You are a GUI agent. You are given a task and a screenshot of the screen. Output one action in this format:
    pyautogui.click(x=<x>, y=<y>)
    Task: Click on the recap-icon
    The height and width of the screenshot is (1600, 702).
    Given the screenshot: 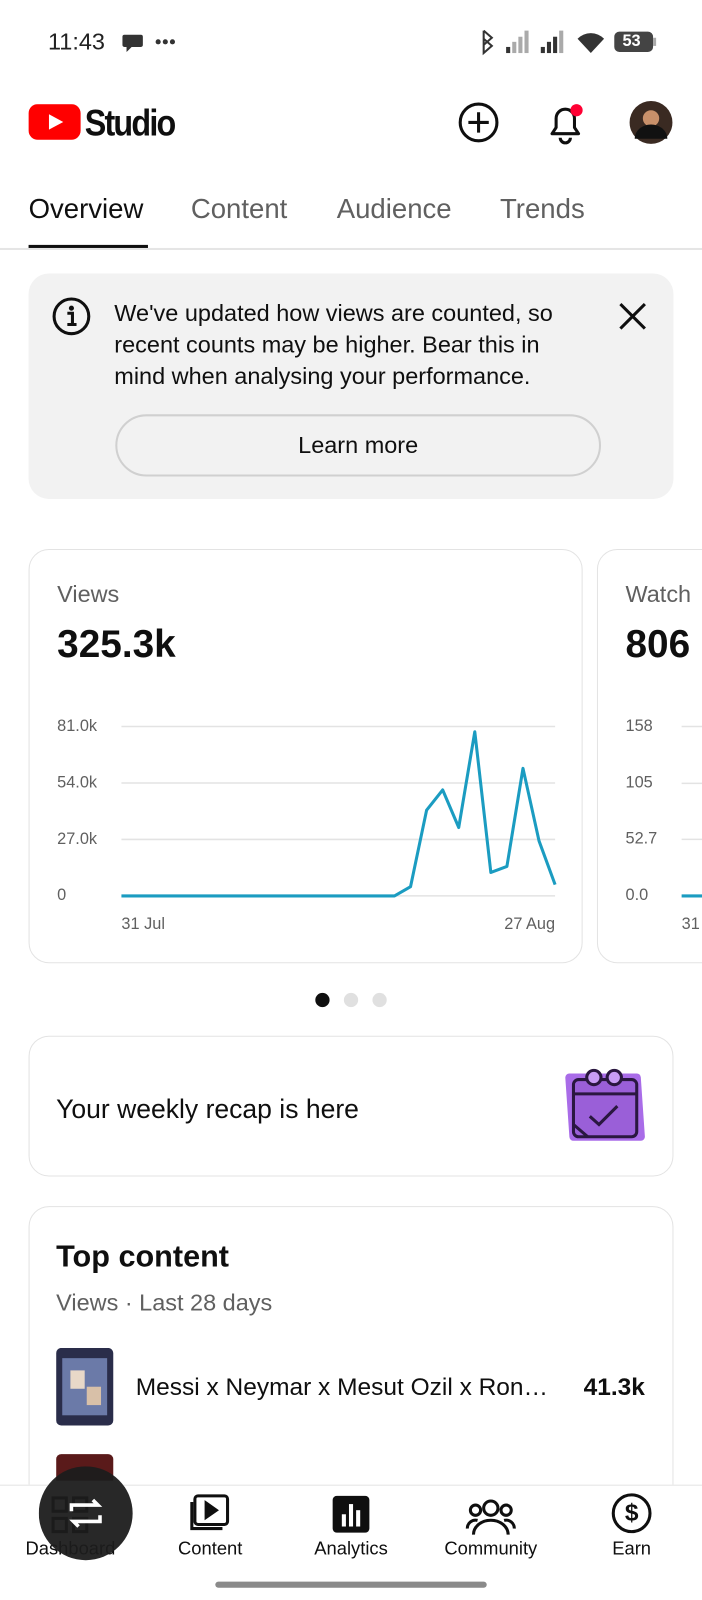 What is the action you would take?
    pyautogui.click(x=605, y=1104)
    